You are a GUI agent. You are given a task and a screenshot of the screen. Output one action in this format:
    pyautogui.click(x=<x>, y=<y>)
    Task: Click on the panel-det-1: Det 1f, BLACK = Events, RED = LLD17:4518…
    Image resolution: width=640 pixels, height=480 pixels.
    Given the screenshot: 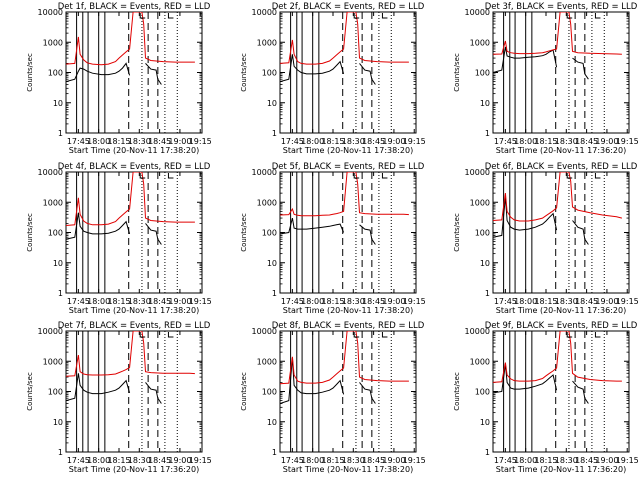 What is the action you would take?
    pyautogui.click(x=119, y=78)
    